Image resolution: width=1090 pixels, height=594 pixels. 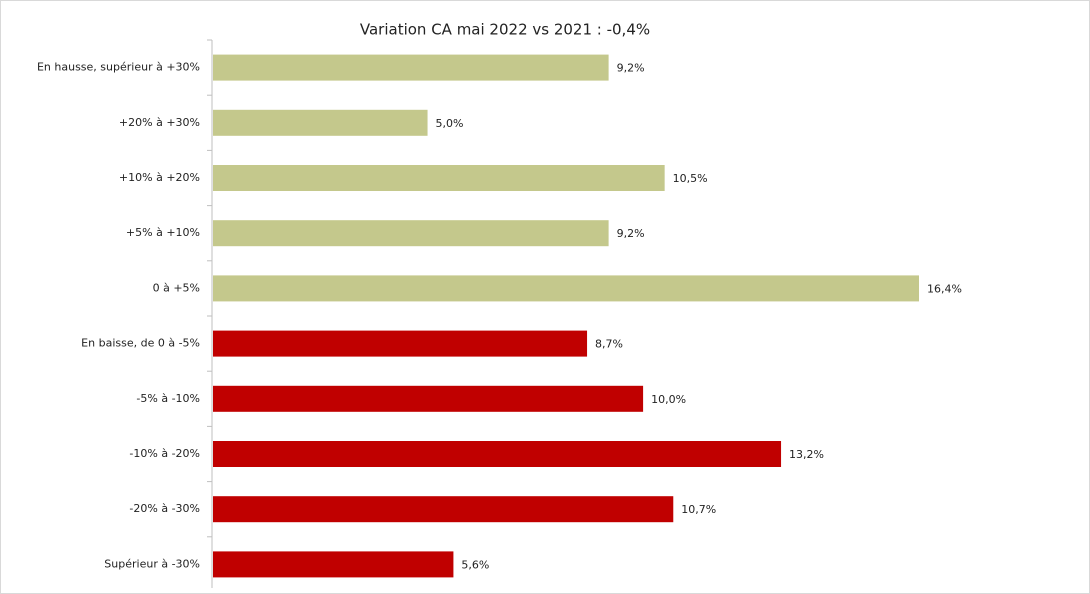 What do you see at coordinates (698, 509) in the screenshot?
I see `data-label: 10,7%` at bounding box center [698, 509].